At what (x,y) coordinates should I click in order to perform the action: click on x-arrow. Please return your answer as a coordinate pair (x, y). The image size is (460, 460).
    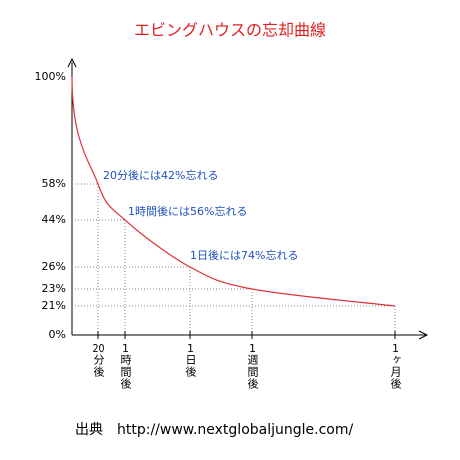
    Looking at the image, I should click on (423, 335).